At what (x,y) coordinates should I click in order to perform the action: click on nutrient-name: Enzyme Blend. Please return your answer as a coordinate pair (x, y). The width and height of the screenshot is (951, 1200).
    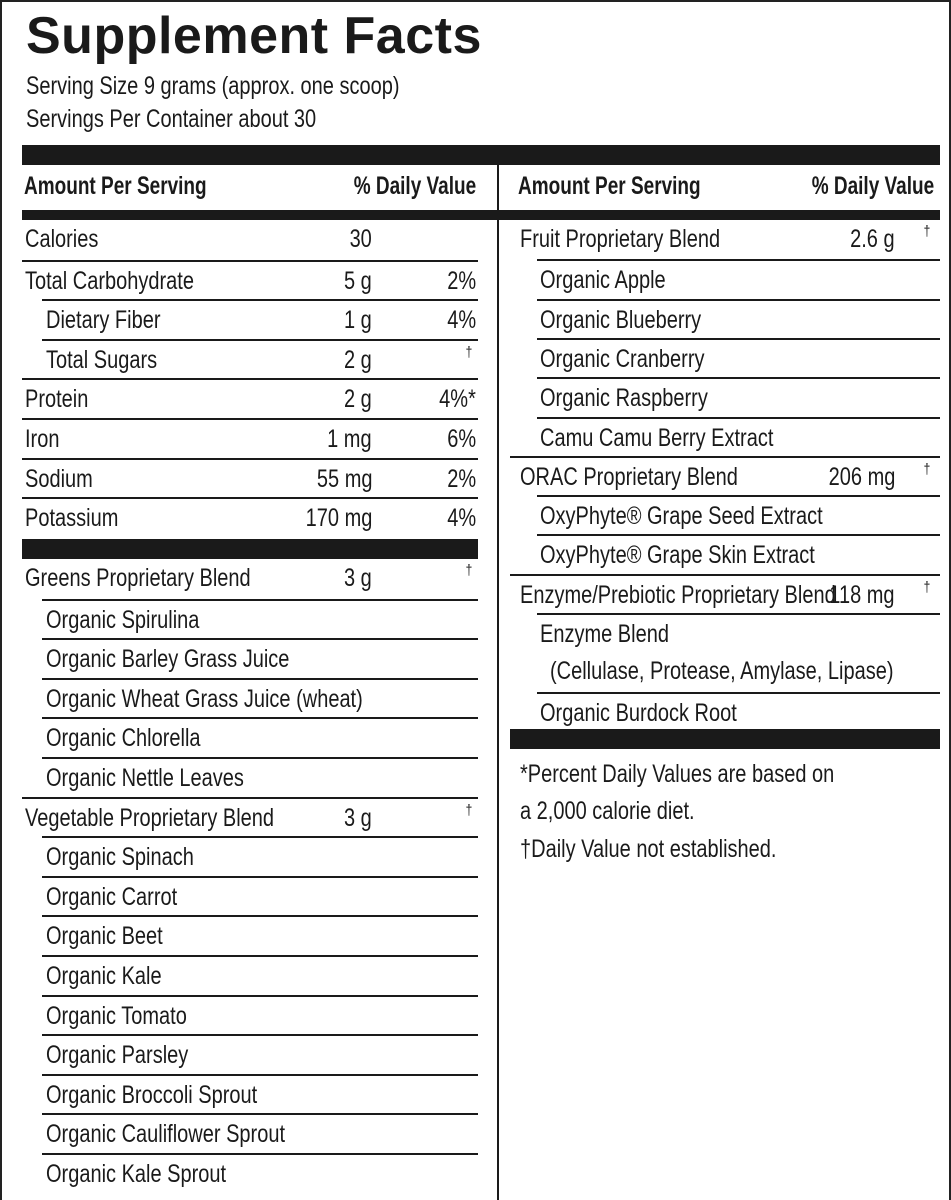
    Looking at the image, I should click on (604, 634).